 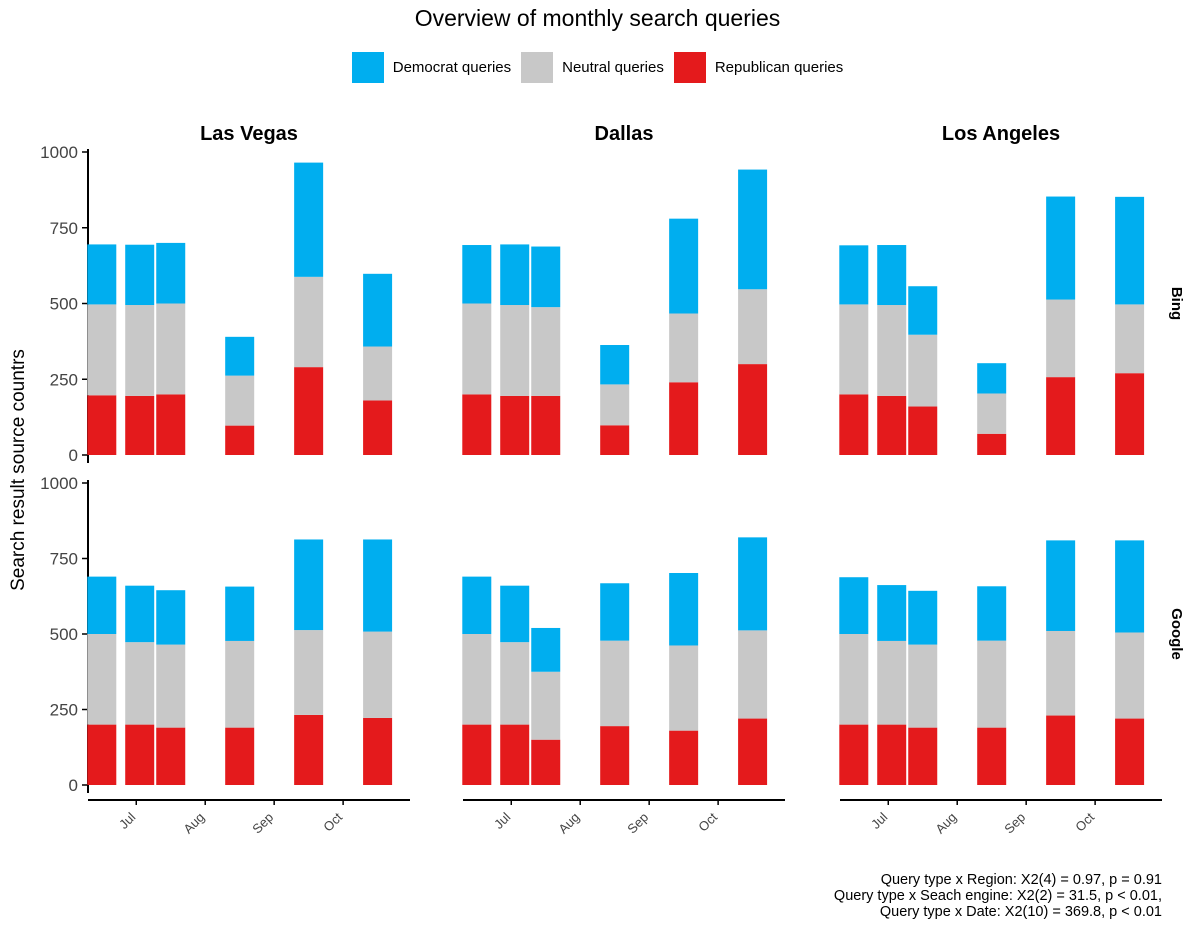 I want to click on facet-row-title-google: Google, so click(x=1176, y=634).